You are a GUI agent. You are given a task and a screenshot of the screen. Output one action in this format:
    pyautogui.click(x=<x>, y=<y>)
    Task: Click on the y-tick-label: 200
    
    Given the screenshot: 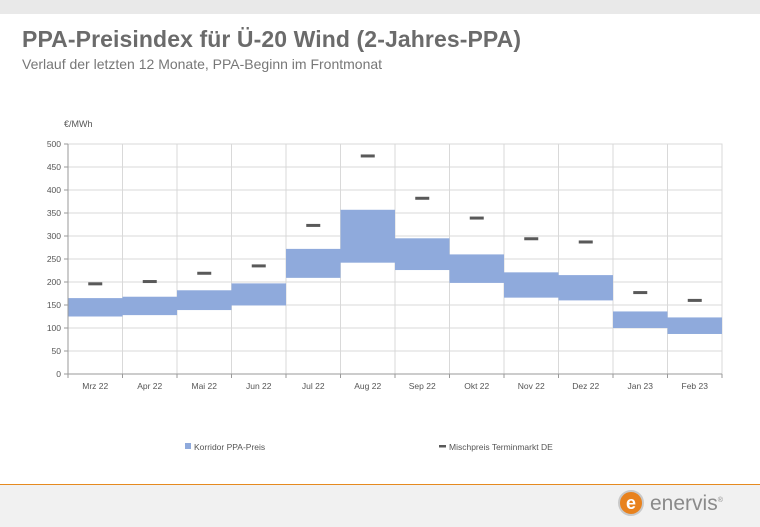 What is the action you would take?
    pyautogui.click(x=54, y=282)
    